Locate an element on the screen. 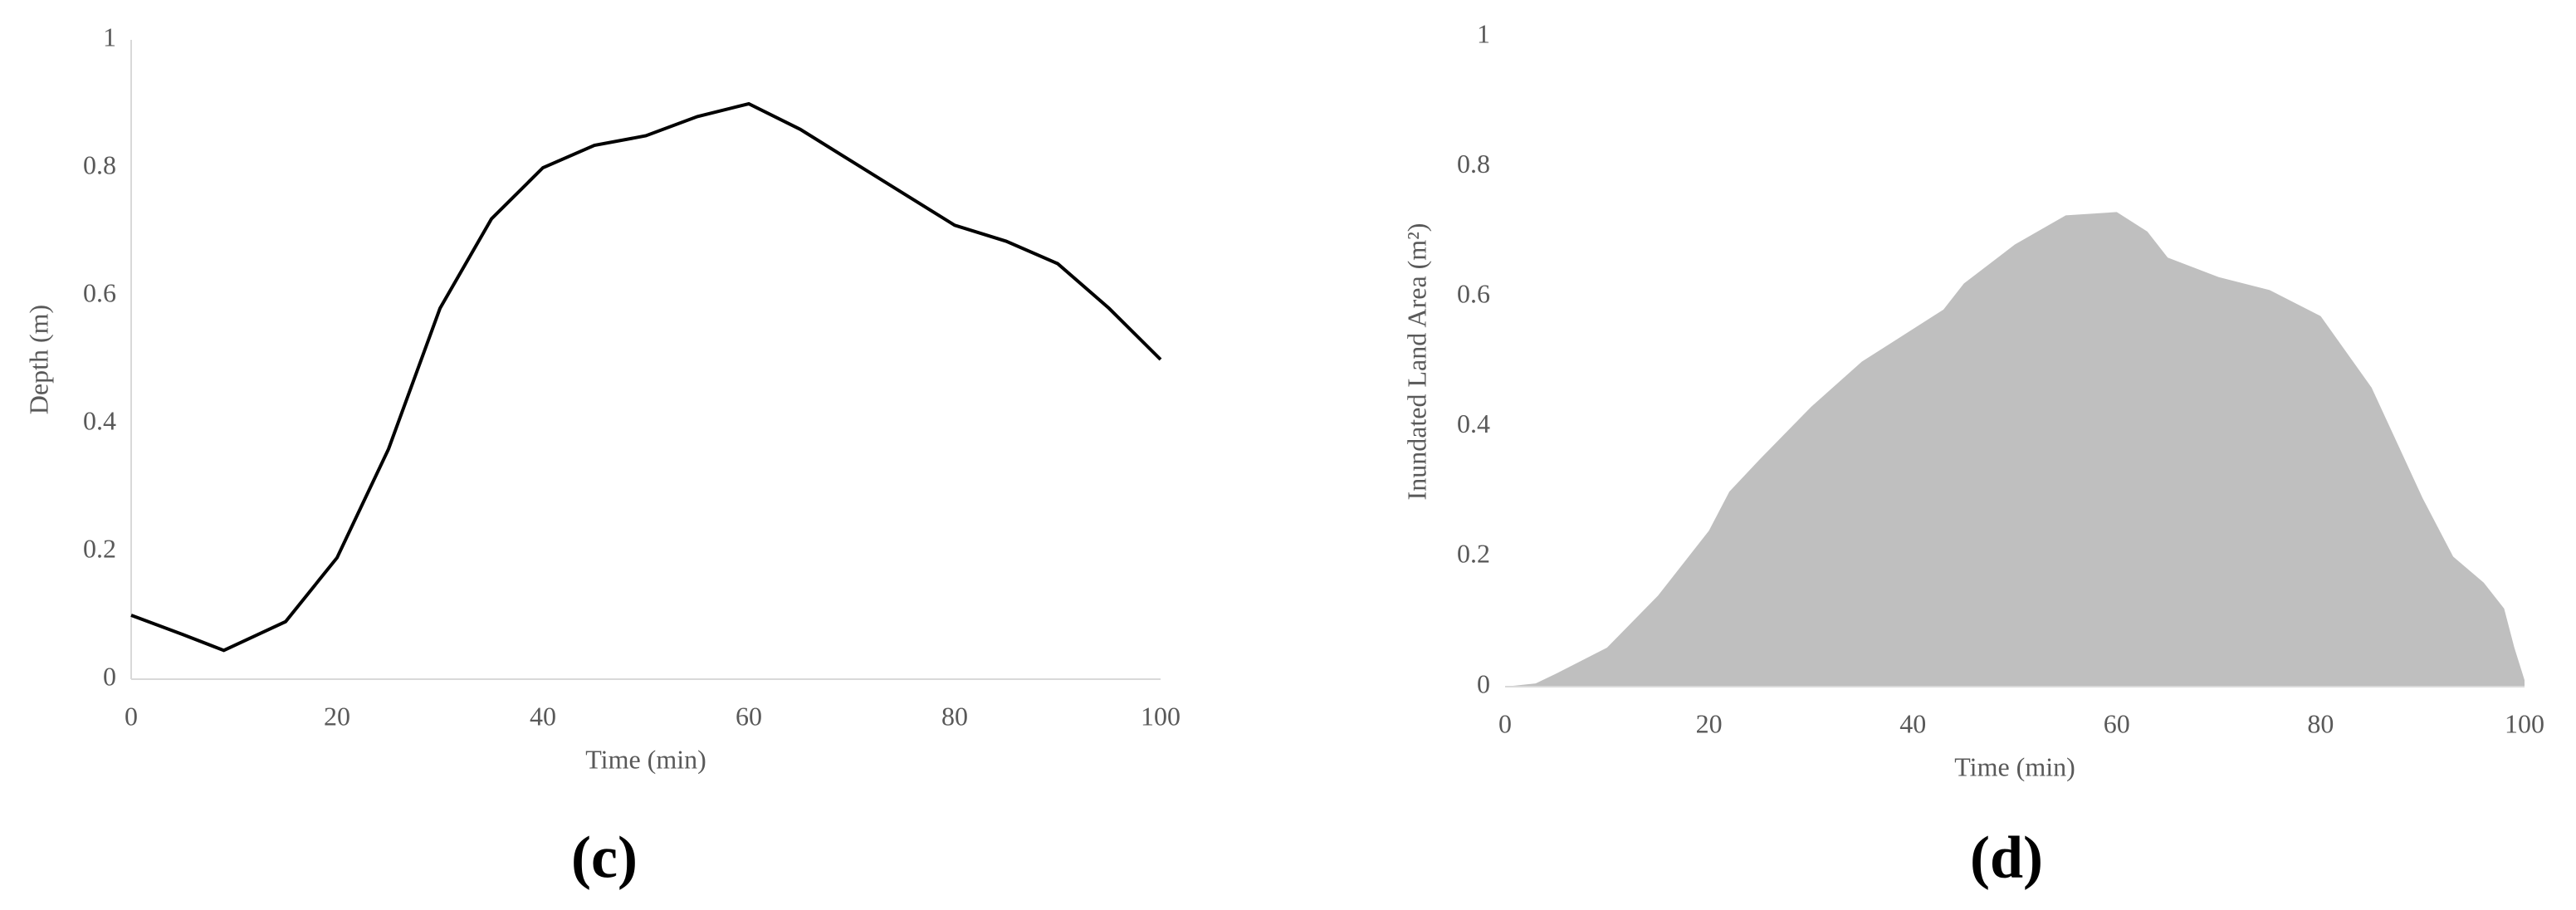 Image resolution: width=2576 pixels, height=910 pixels. y-axis-title: Depth (m) is located at coordinates (38, 359).